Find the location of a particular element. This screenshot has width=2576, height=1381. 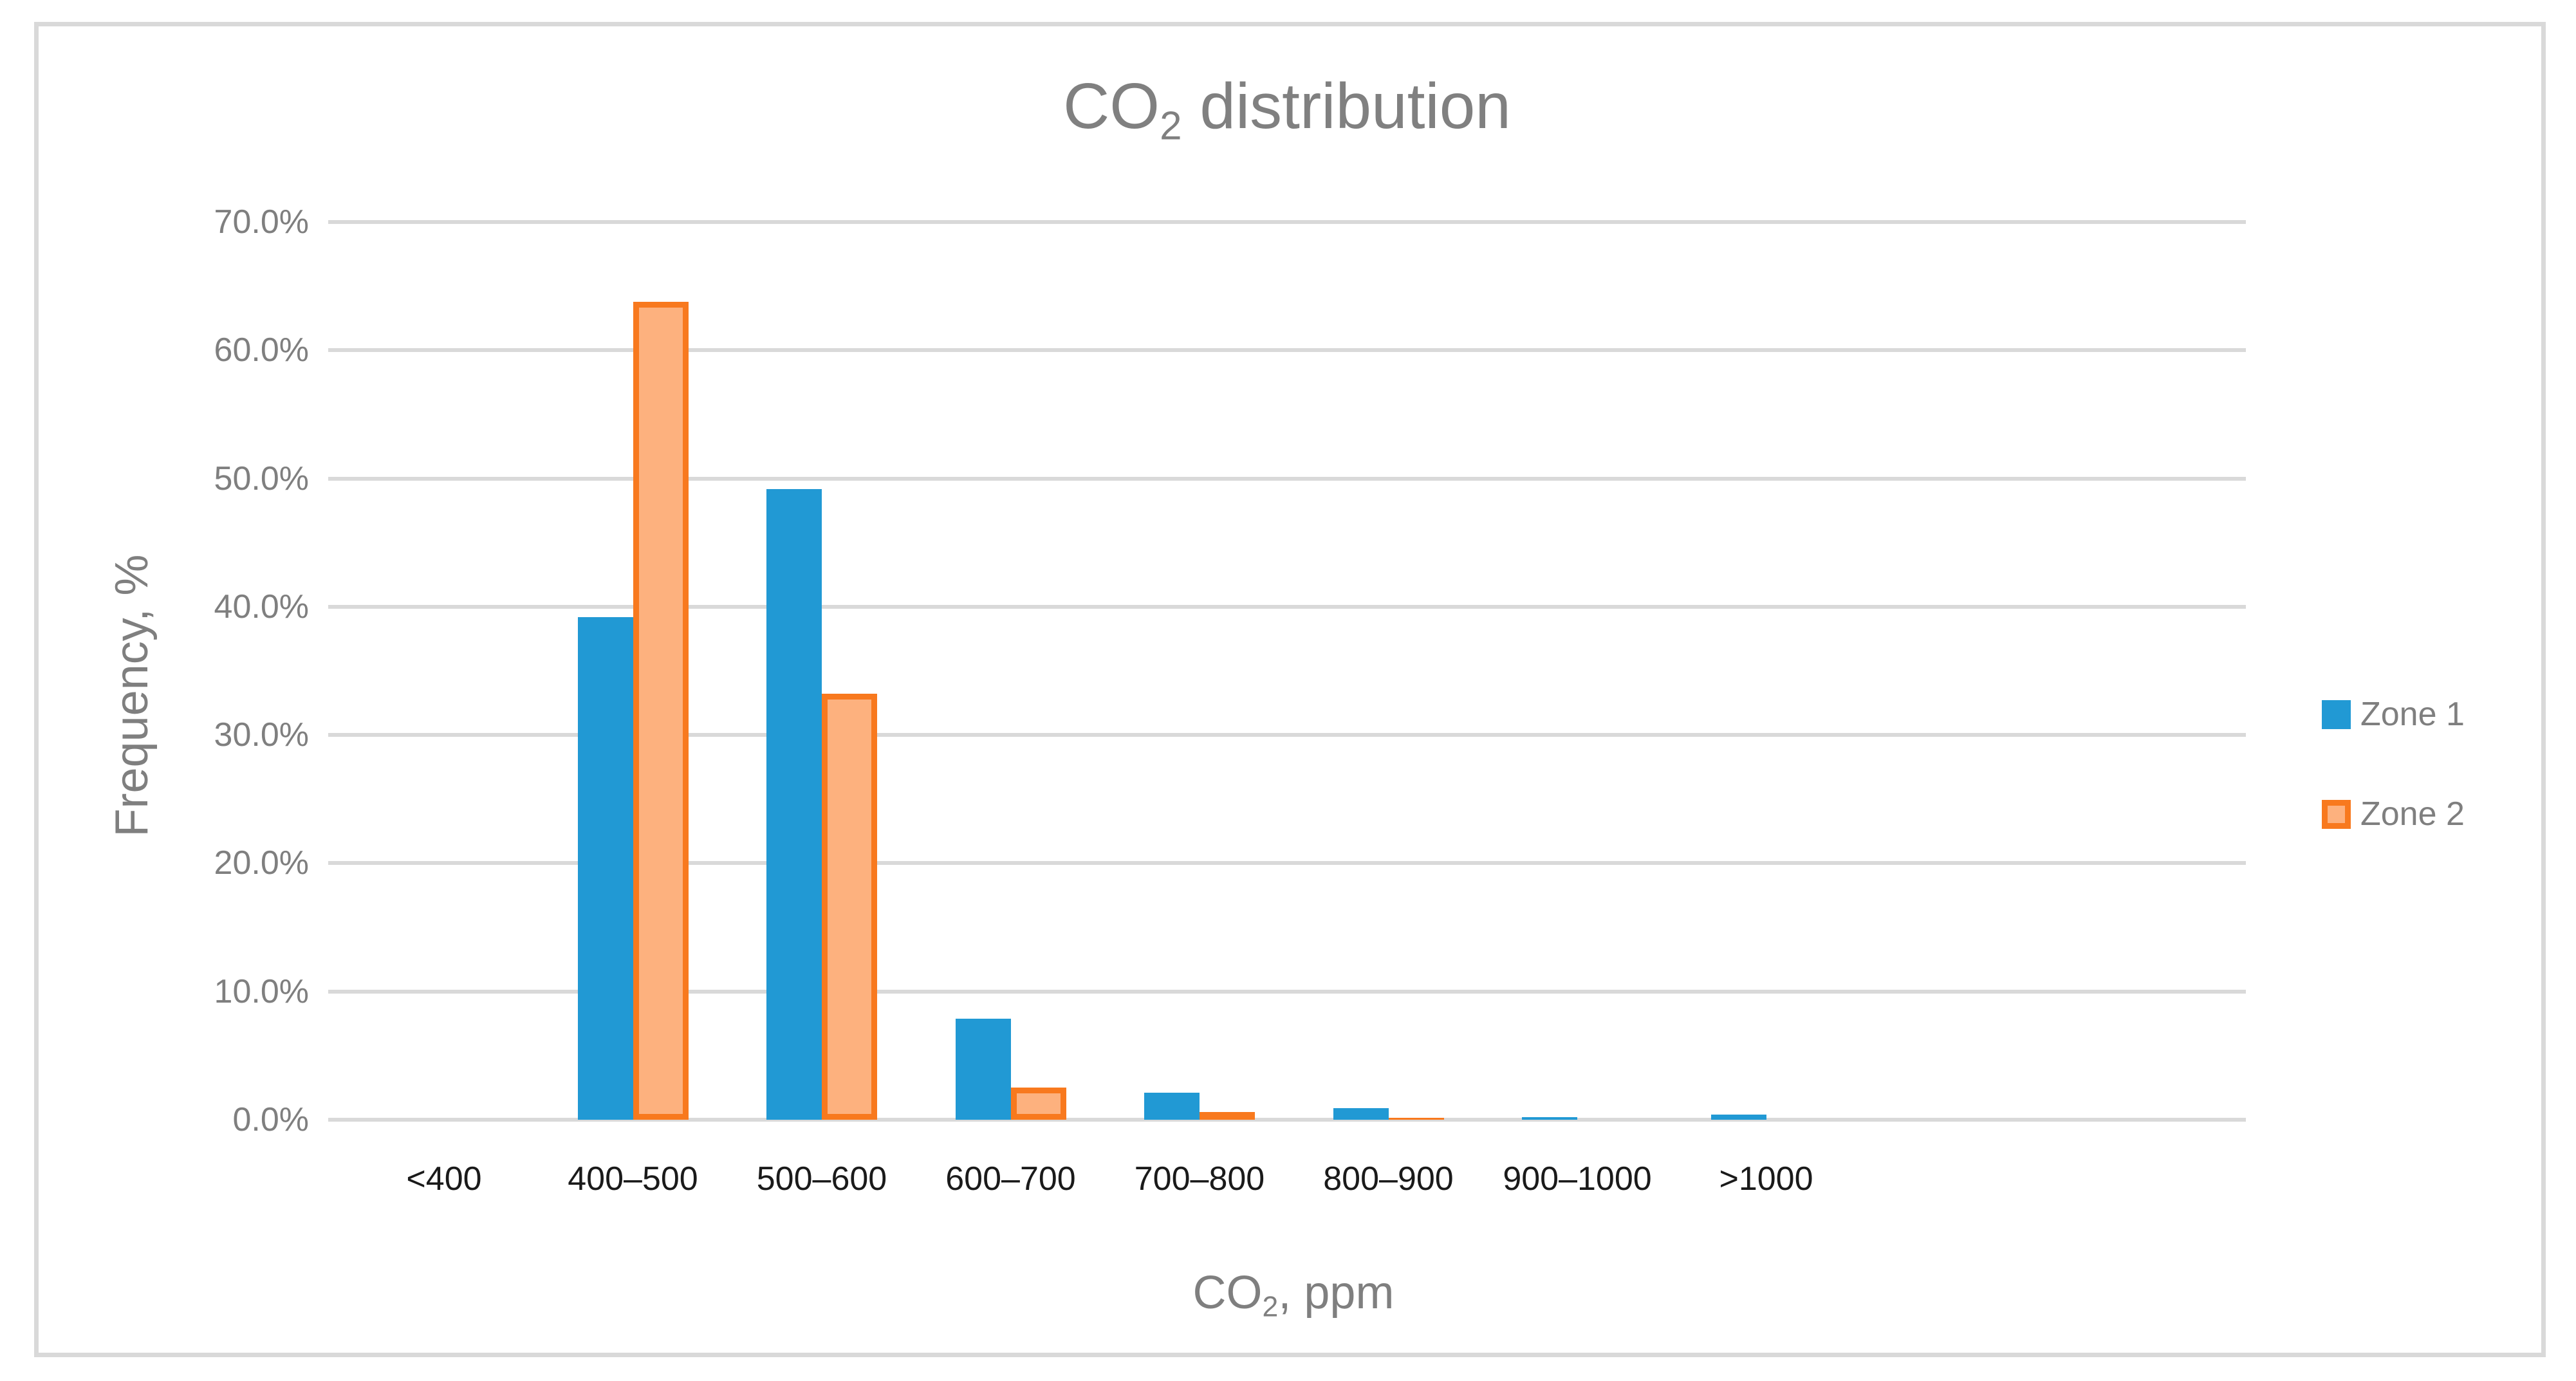

legend-item-zone-1: Zone 1 is located at coordinates (2393, 714).